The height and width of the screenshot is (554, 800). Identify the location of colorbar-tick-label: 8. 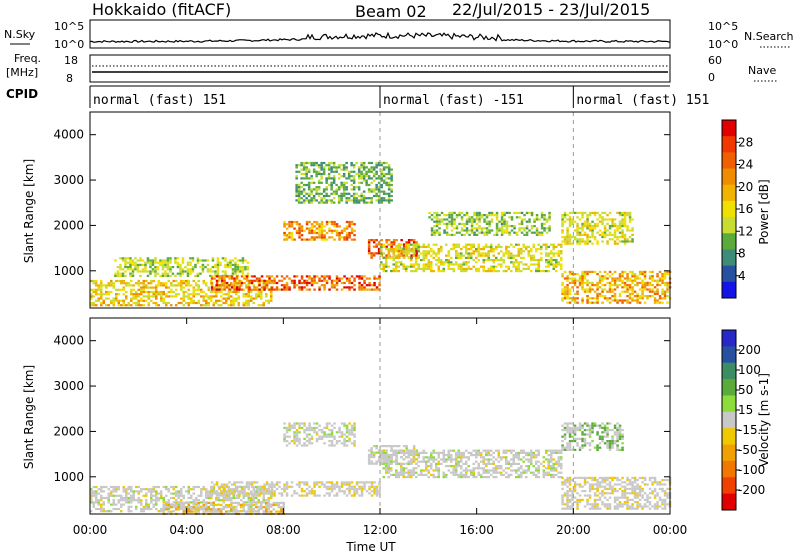
(742, 254).